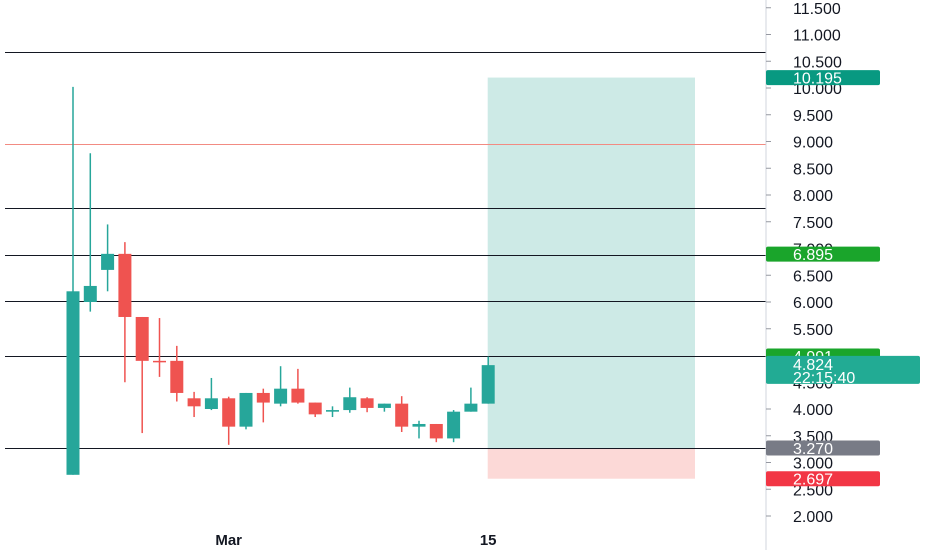 The image size is (932, 550). What do you see at coordinates (817, 9) in the screenshot?
I see `price-tick-label: 11.500` at bounding box center [817, 9].